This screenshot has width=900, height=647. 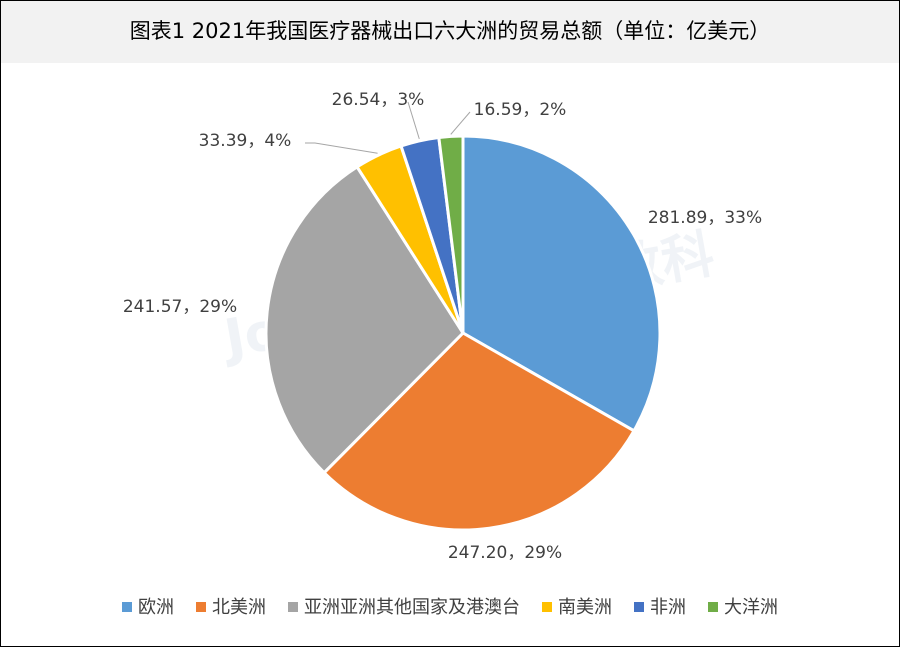 What do you see at coordinates (412, 607) in the screenshot?
I see `legend-label: 亚洲亚洲其他国家及港澳台` at bounding box center [412, 607].